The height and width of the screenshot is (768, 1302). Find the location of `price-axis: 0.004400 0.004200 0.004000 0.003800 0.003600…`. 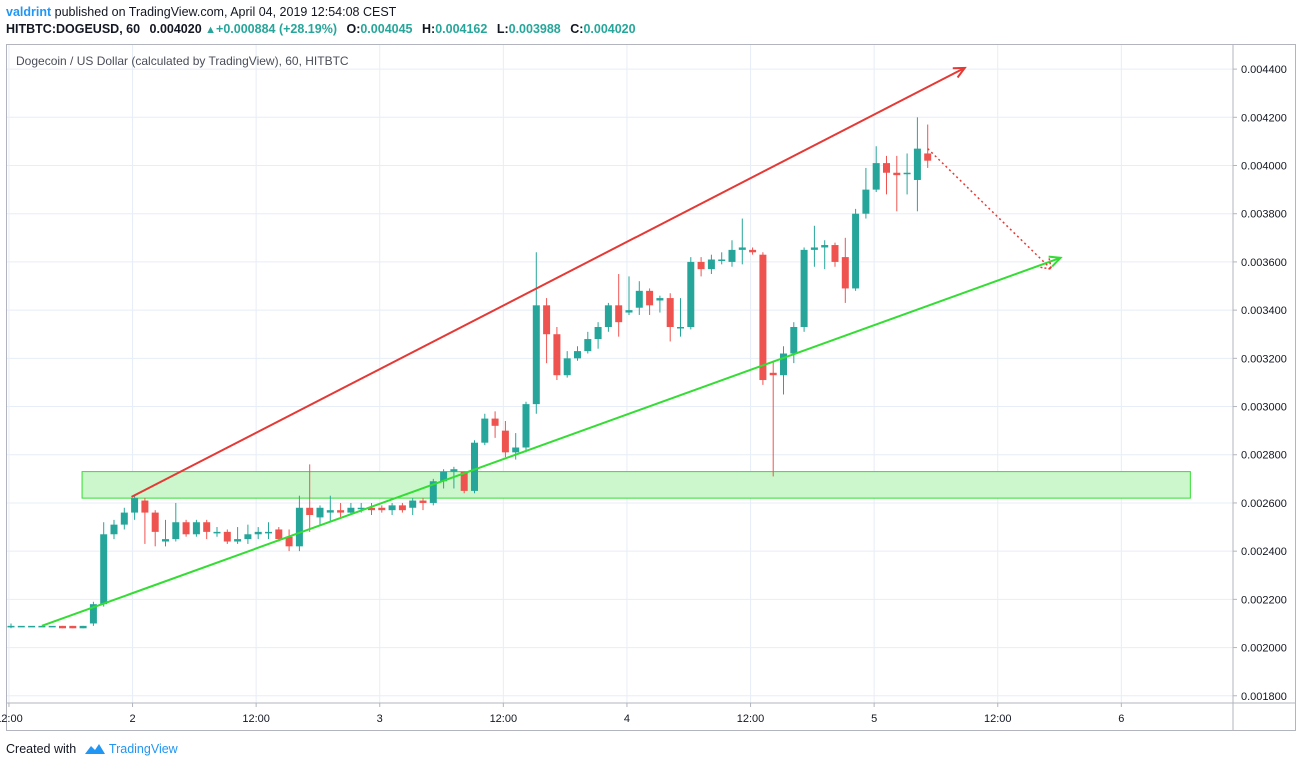

price-axis: 0.004400 0.004200 0.004000 0.003800 0.003600… is located at coordinates (1260, 383).